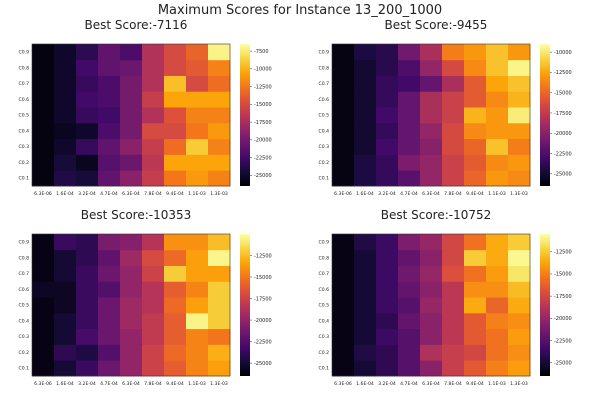 This screenshot has width=600, height=400. What do you see at coordinates (23, 68) in the screenshot?
I see `y-tick-label: C0.8` at bounding box center [23, 68].